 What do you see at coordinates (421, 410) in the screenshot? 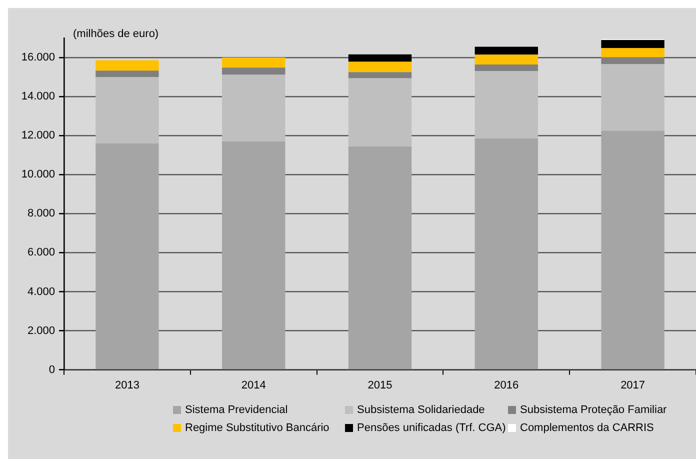
I see `legend-label: Subsistema Solidariedade` at bounding box center [421, 410].